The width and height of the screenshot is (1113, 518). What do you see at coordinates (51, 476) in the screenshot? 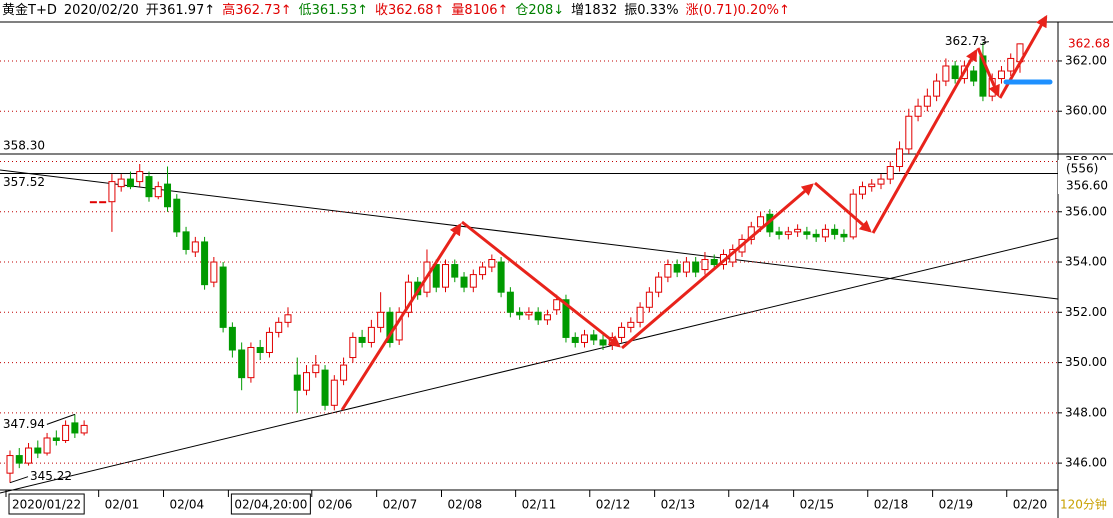
I see `annotation: 345.22` at bounding box center [51, 476].